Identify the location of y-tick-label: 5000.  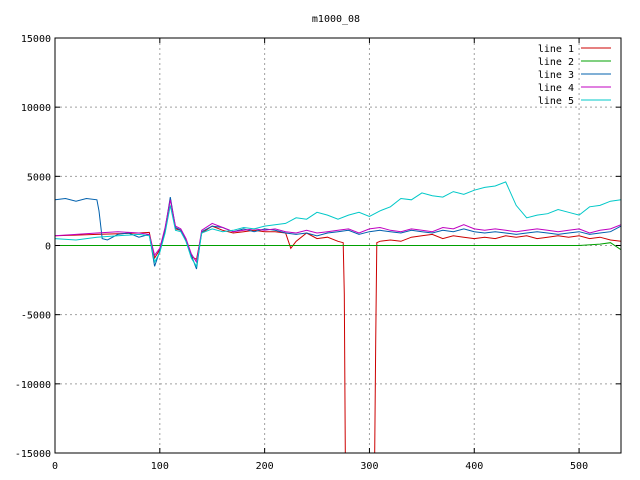
(39, 177).